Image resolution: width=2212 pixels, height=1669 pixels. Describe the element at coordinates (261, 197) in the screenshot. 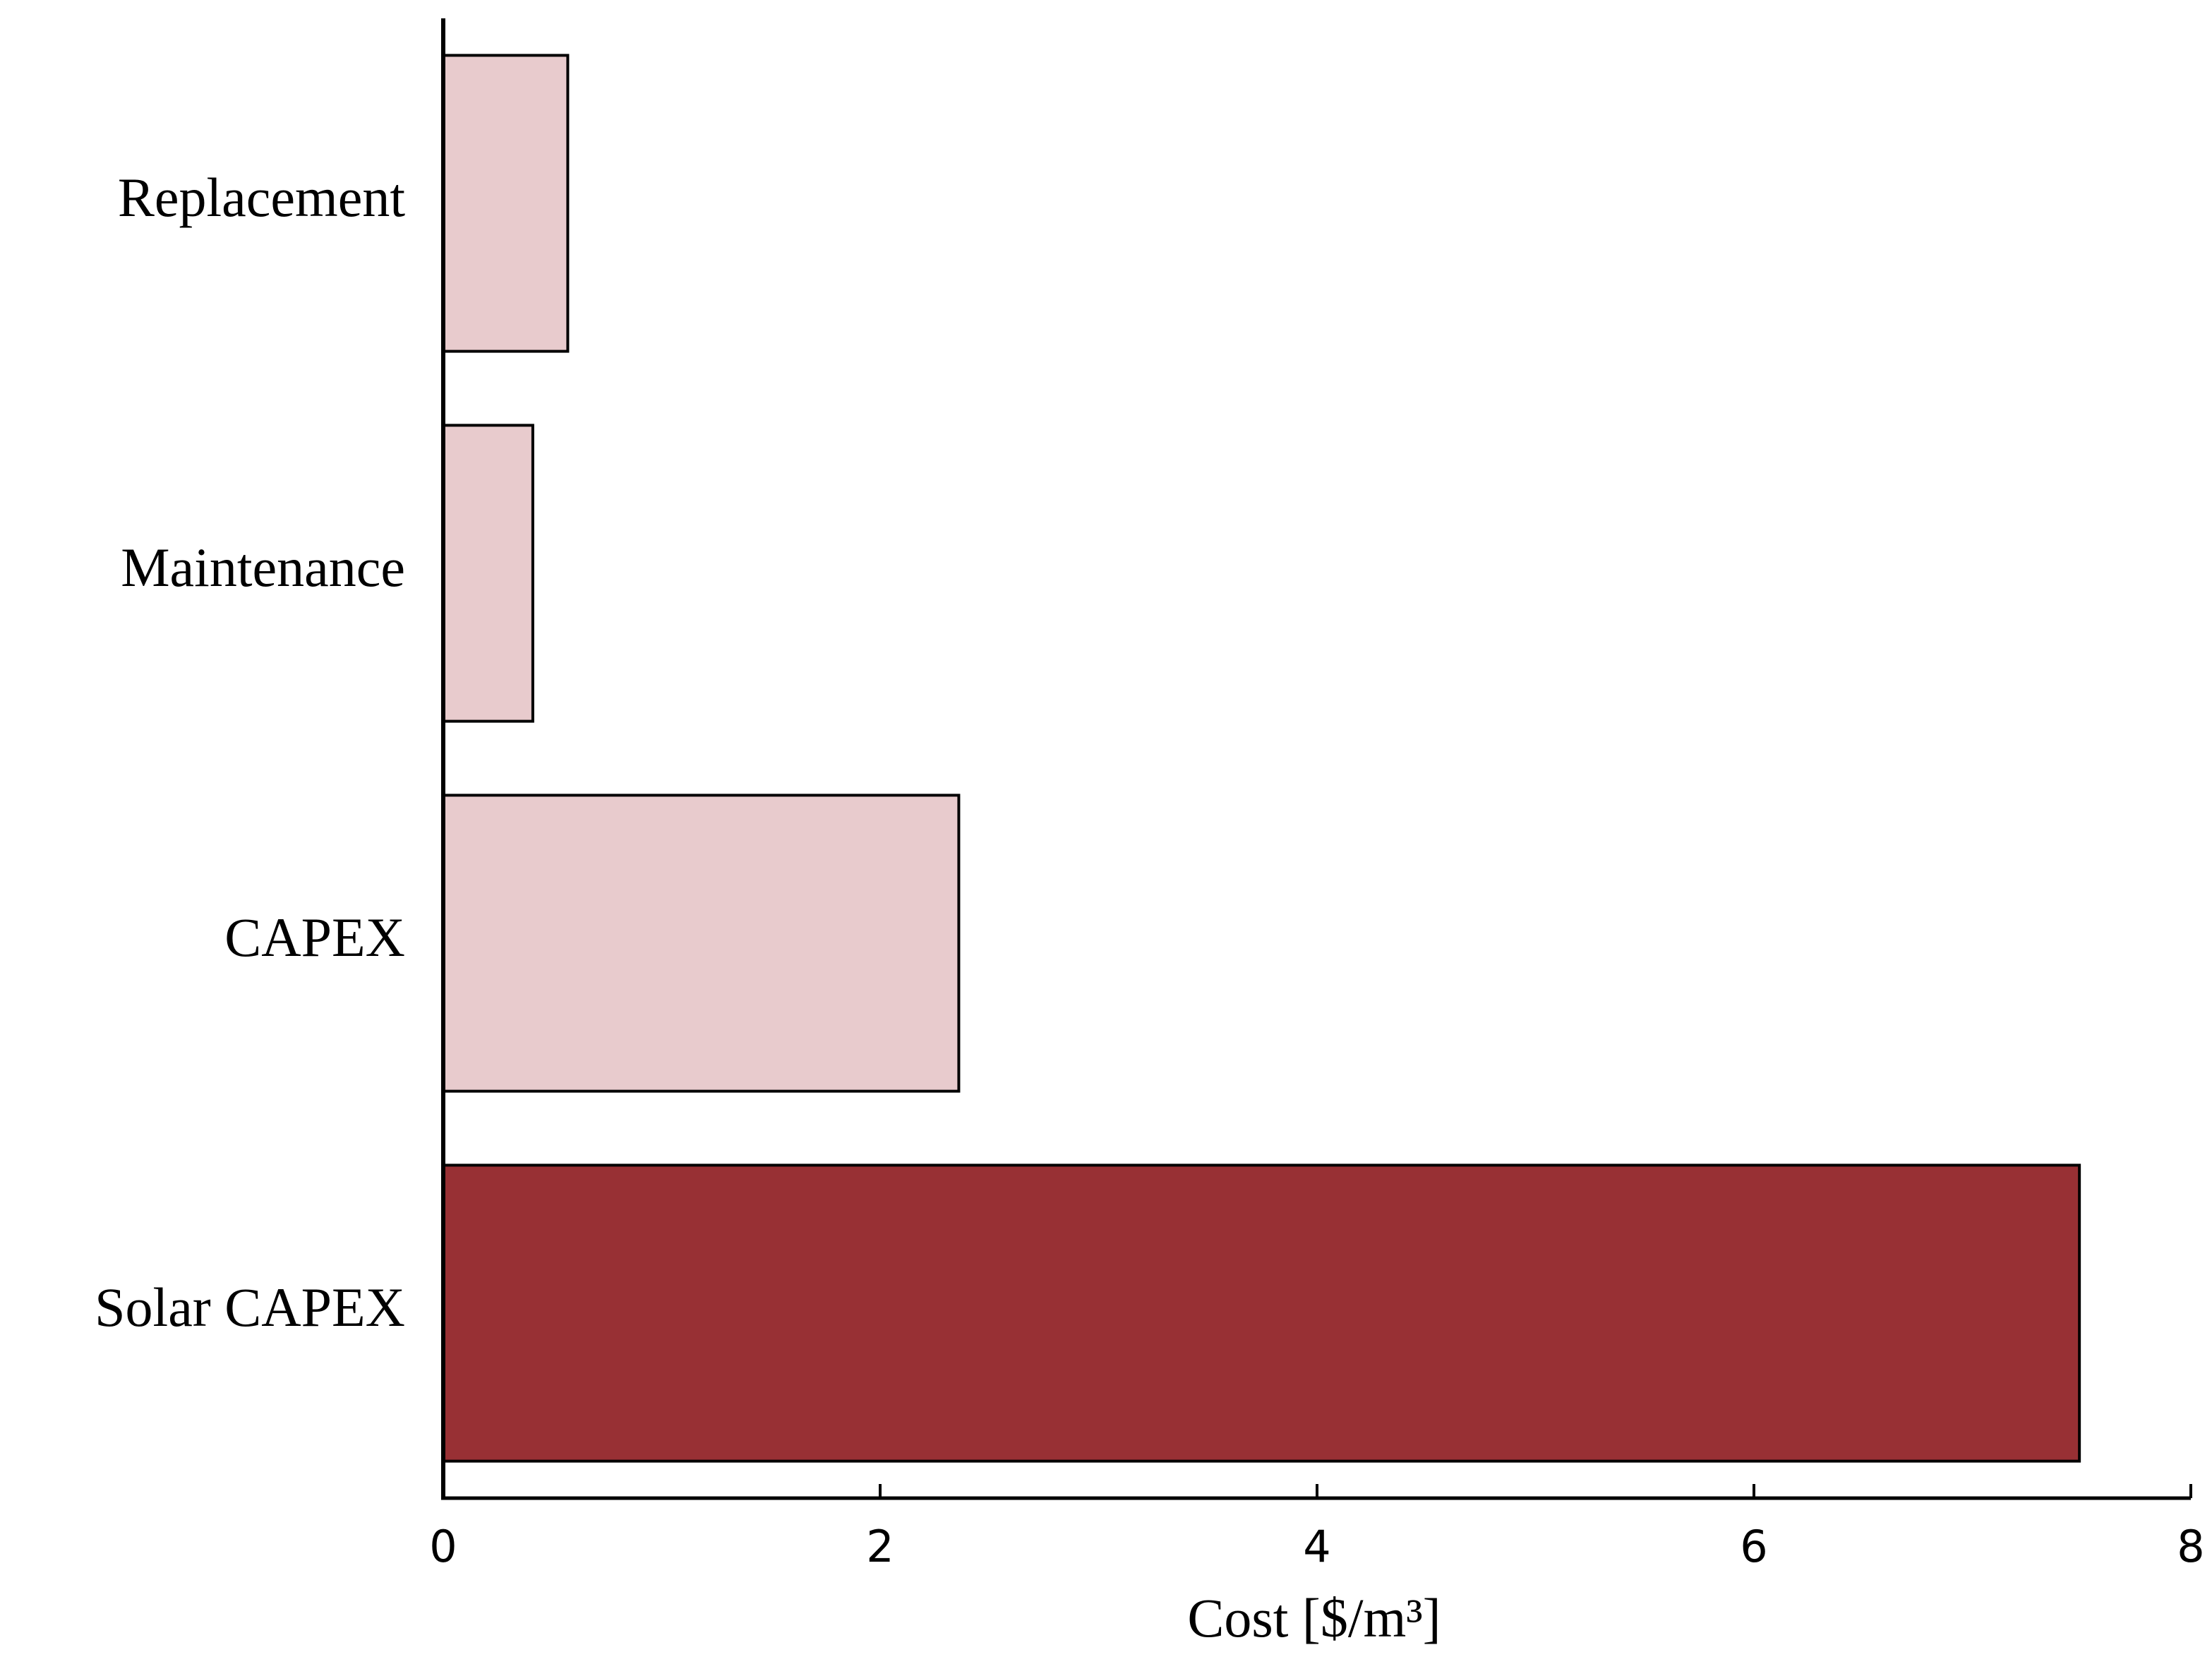

I see `y-tick-label: Replacement` at that location.